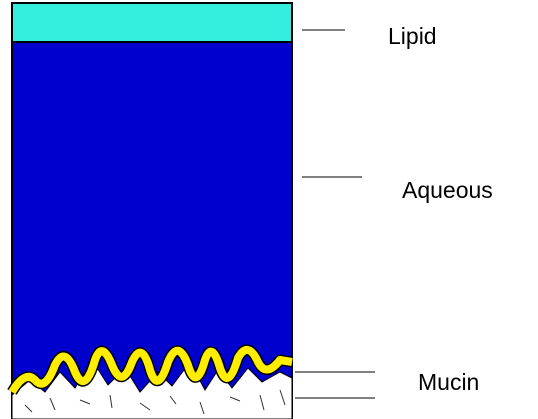  What do you see at coordinates (152, 22) in the screenshot?
I see `lipid-layer` at bounding box center [152, 22].